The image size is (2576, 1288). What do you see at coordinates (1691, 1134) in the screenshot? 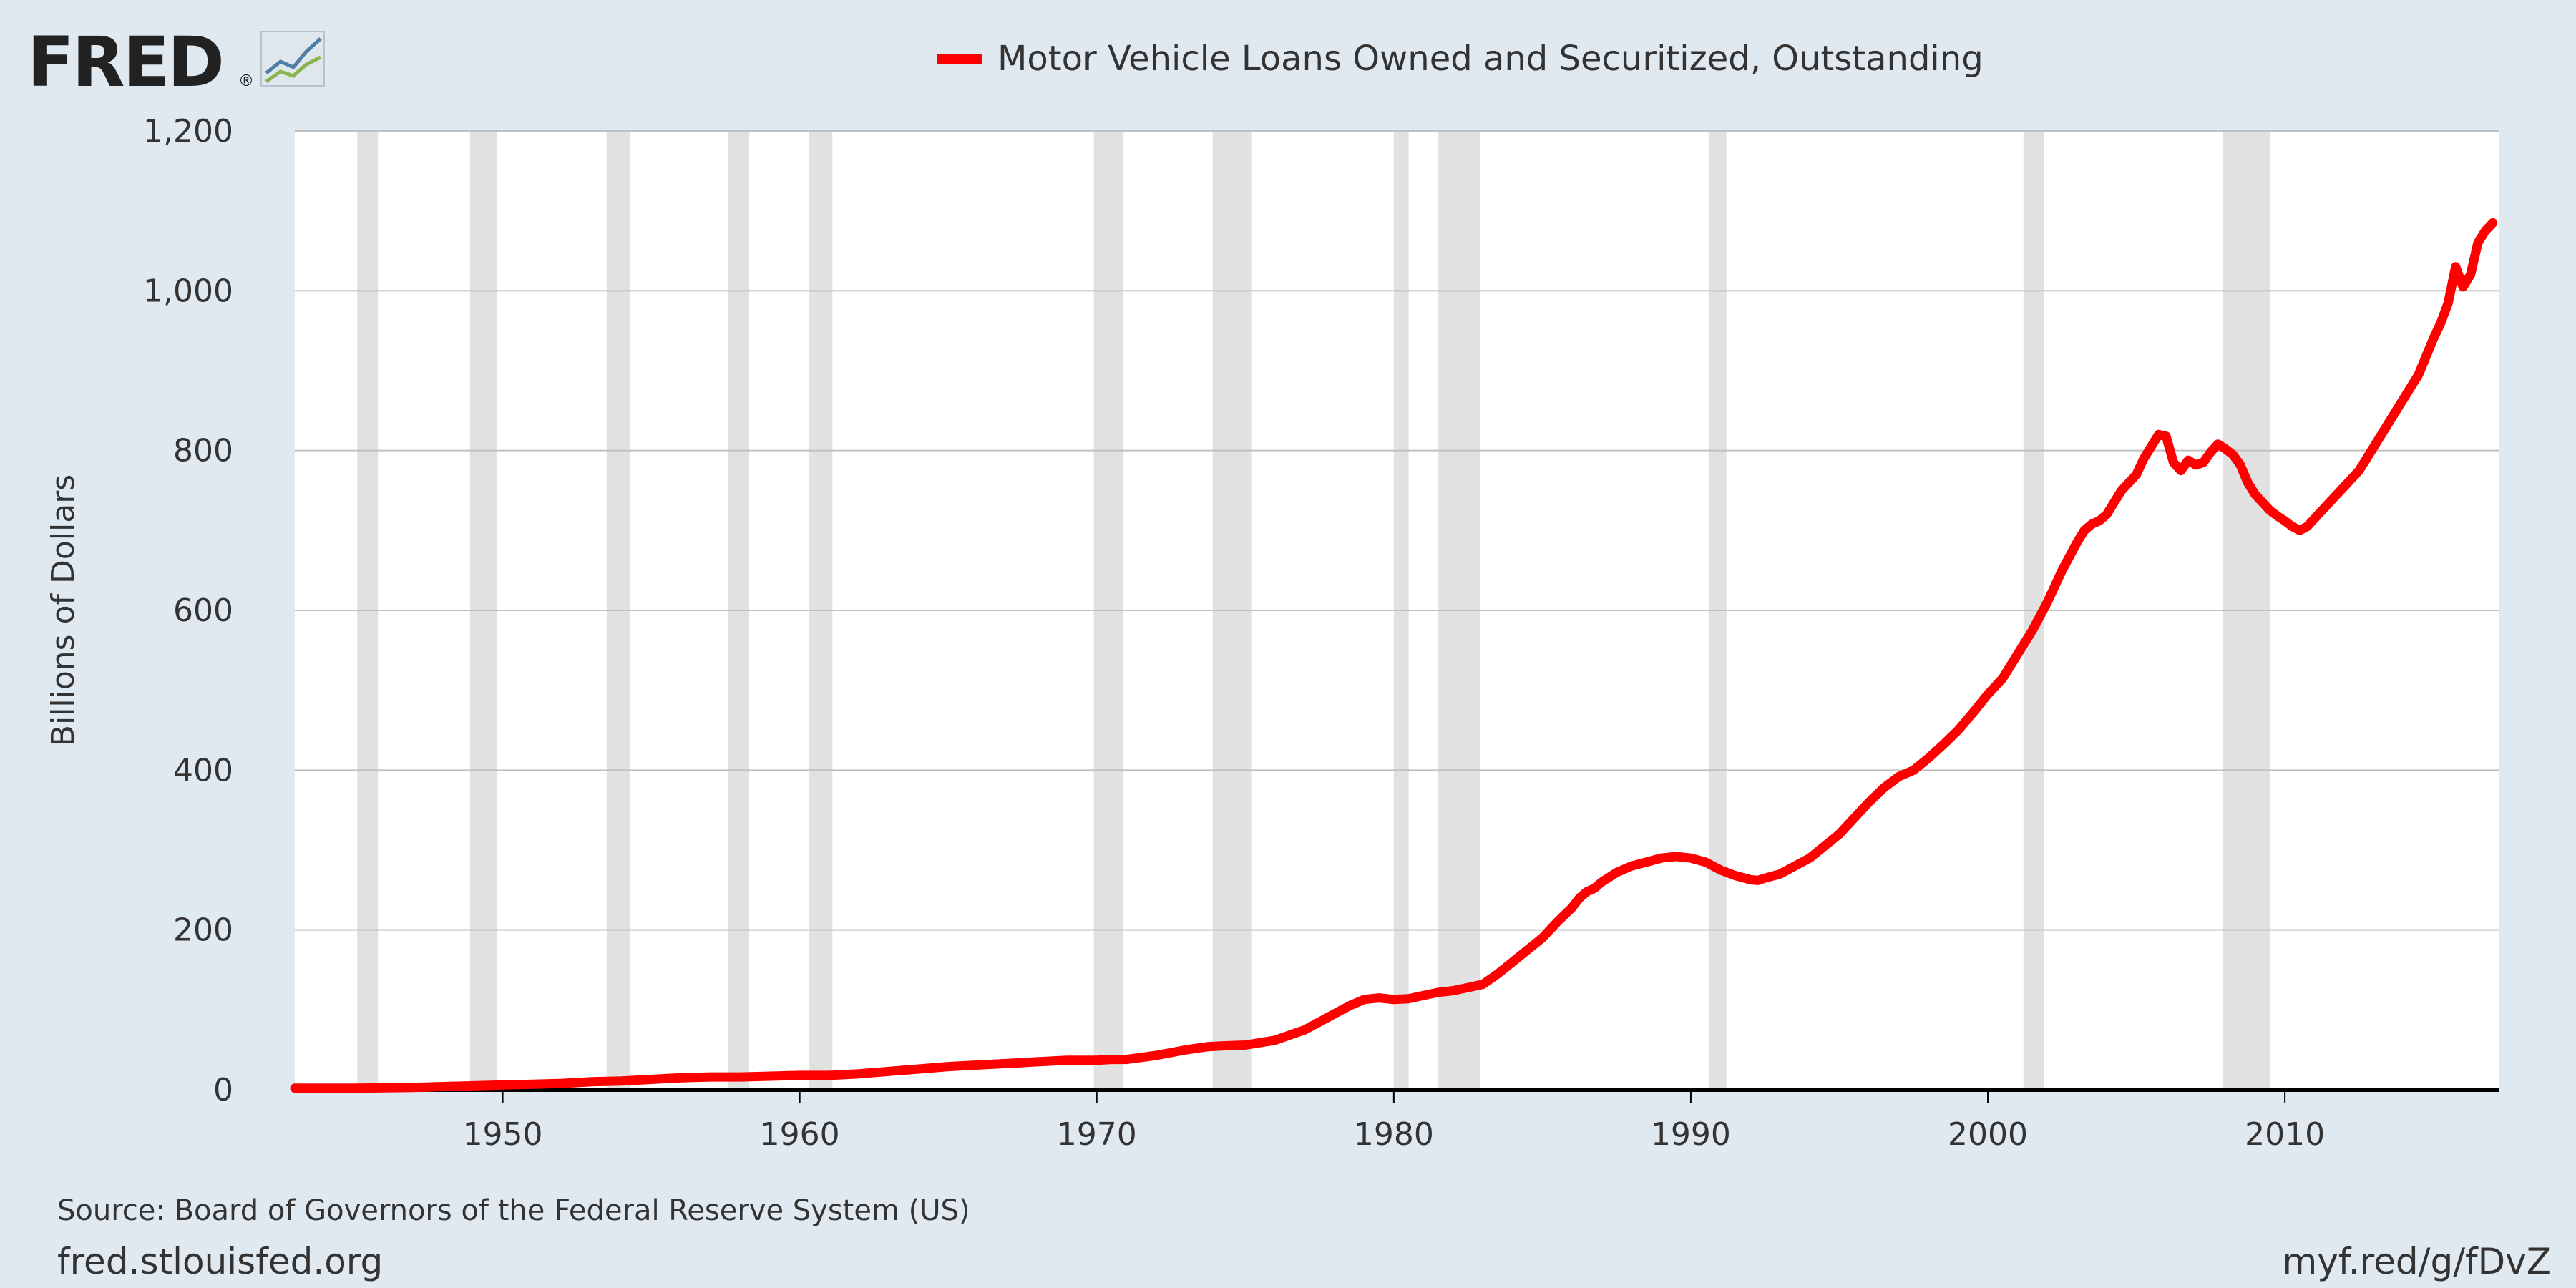
I see `x-tick-label: 1990` at bounding box center [1691, 1134].